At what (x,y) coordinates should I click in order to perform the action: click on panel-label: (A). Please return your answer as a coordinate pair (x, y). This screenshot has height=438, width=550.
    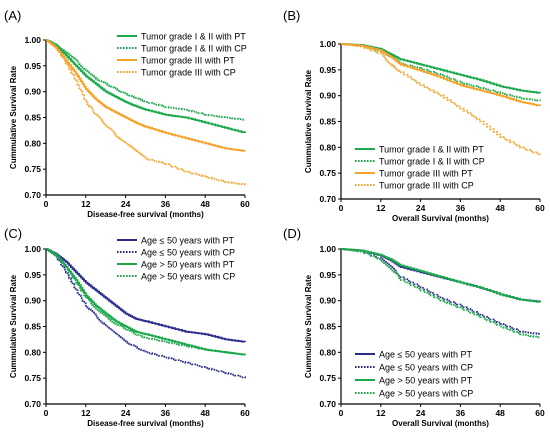
    Looking at the image, I should click on (12, 15).